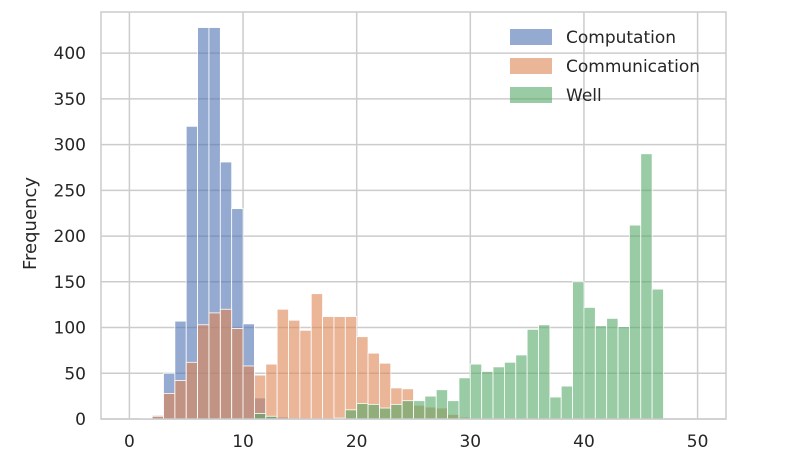  I want to click on legend-label: Computation, so click(621, 38).